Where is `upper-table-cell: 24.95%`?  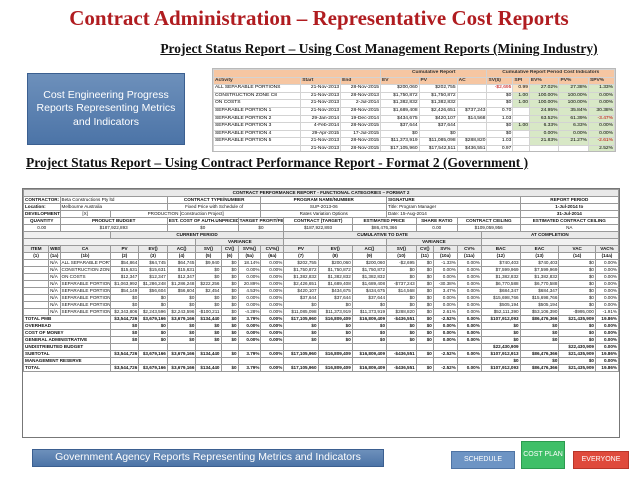 upper-table-cell: 24.95% is located at coordinates (544, 111).